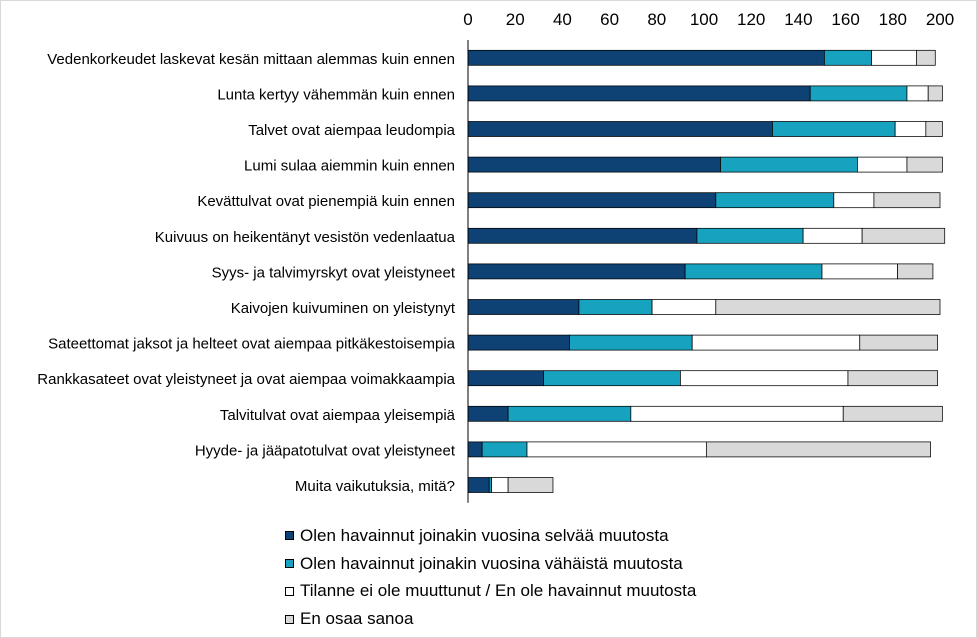  What do you see at coordinates (334, 272) in the screenshot?
I see `category-label: Syys- ja talvimyrskyt ovat yleistyneet` at bounding box center [334, 272].